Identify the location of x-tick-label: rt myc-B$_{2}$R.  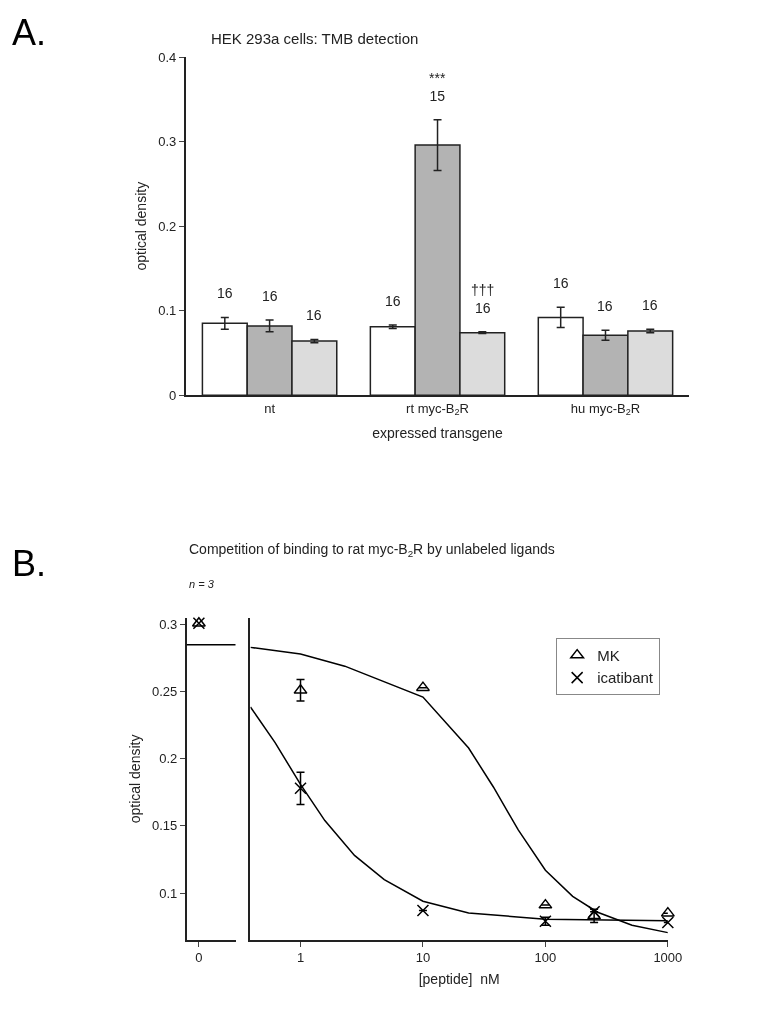
(437, 409).